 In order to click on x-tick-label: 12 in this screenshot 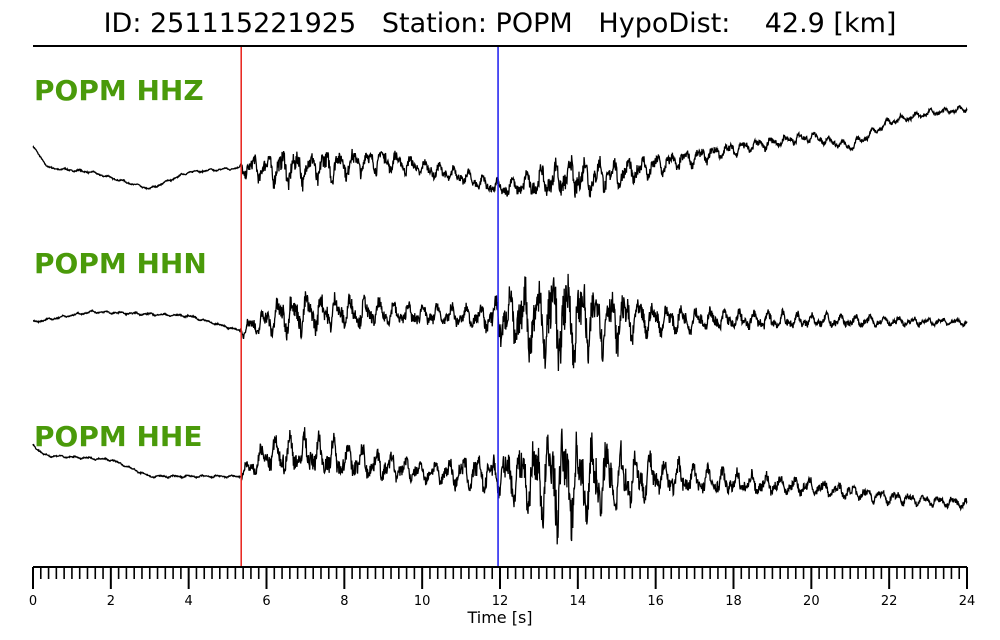, I will do `click(500, 601)`.